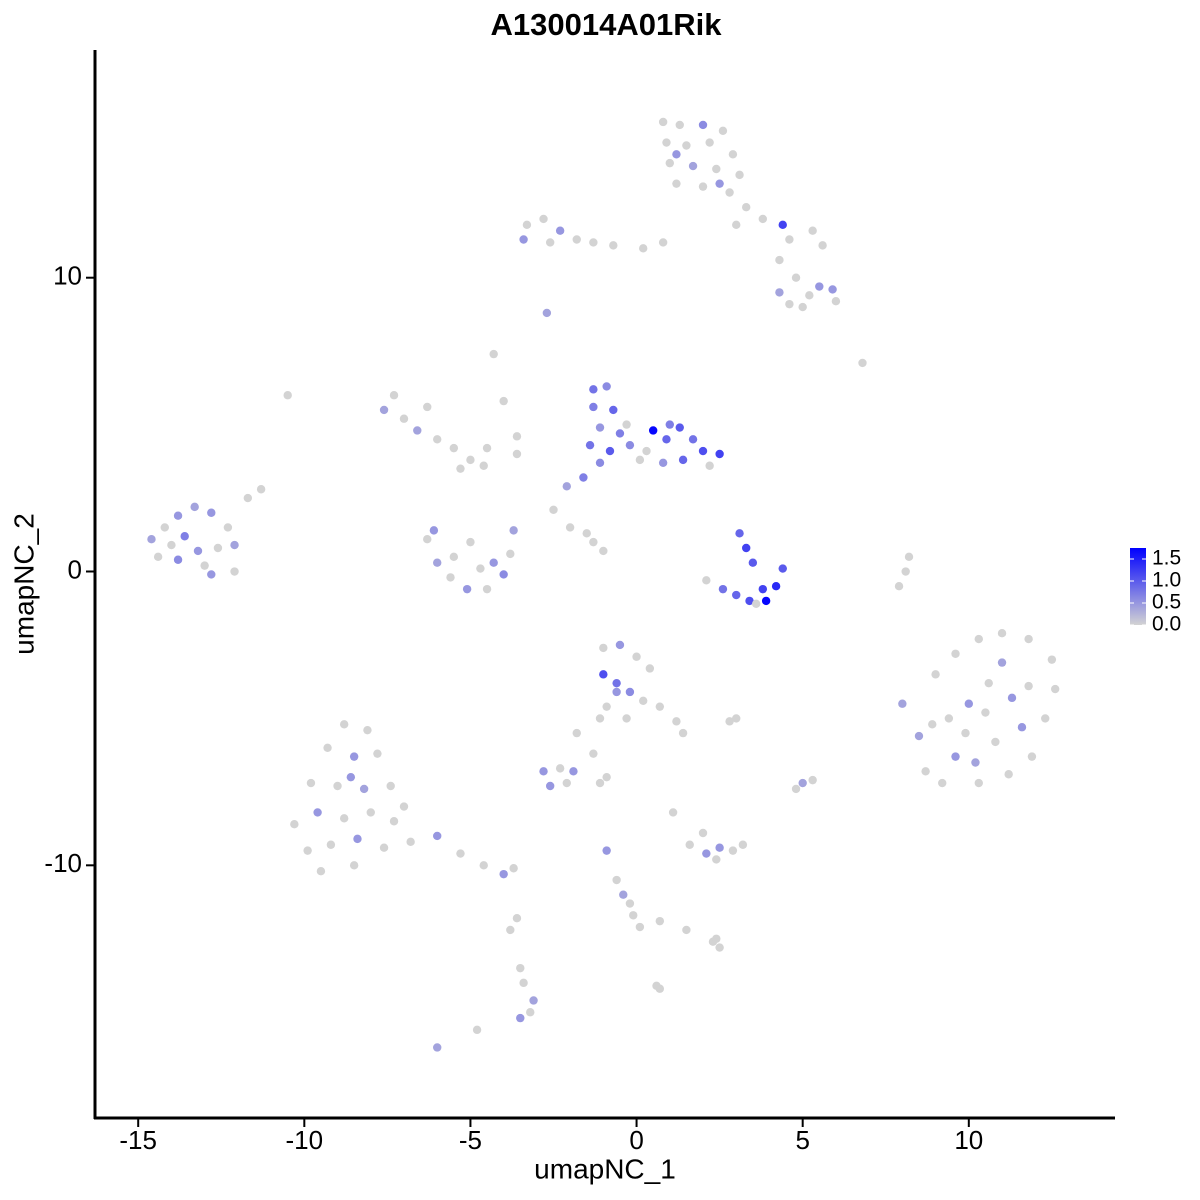  Describe the element at coordinates (470, 1140) in the screenshot. I see `x-tick-label: -5` at that location.